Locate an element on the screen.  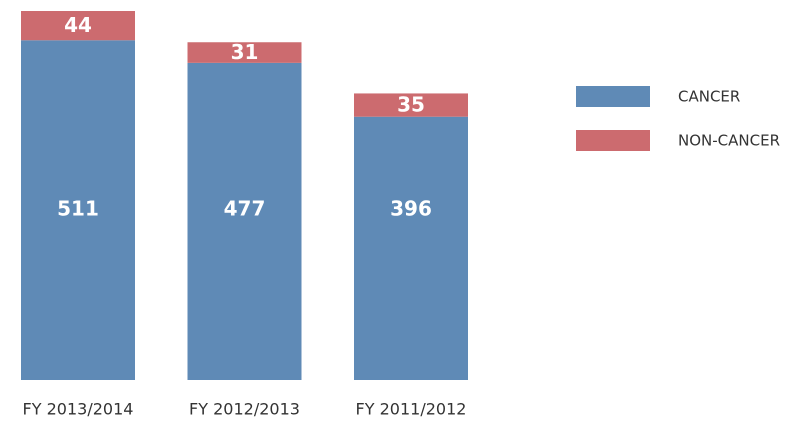
data-label: 511 is located at coordinates (78, 209).